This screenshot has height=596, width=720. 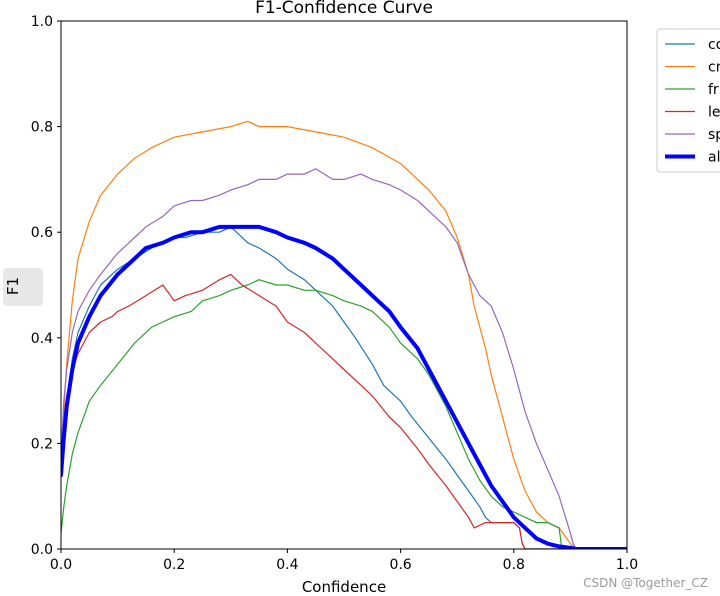 I want to click on y-tick-label: 0.2, so click(x=42, y=444).